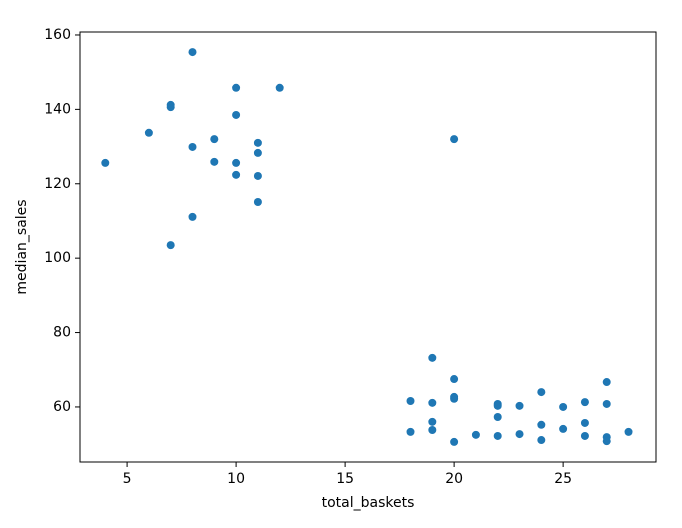 This screenshot has width=682, height=528. I want to click on y-axis-label: median_sales, so click(22, 246).